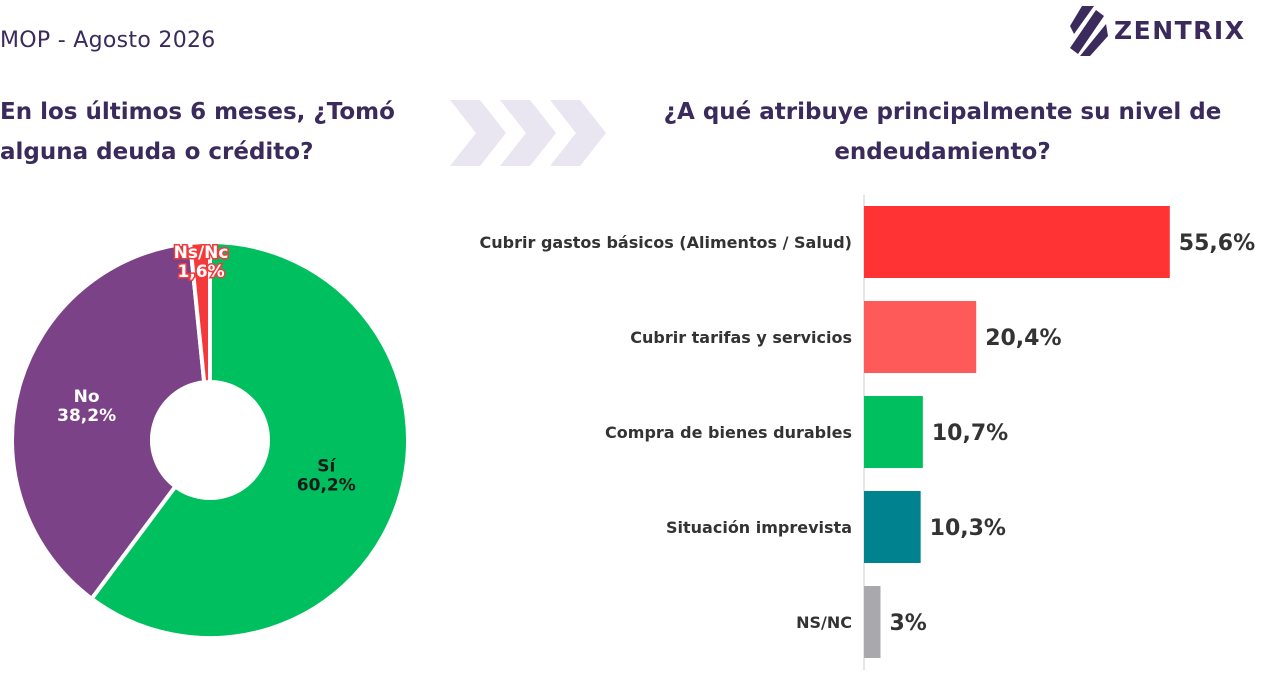 This screenshot has width=1277, height=680. What do you see at coordinates (108, 40) in the screenshot?
I see `report-subtitle: MOP - Agosto 2026` at bounding box center [108, 40].